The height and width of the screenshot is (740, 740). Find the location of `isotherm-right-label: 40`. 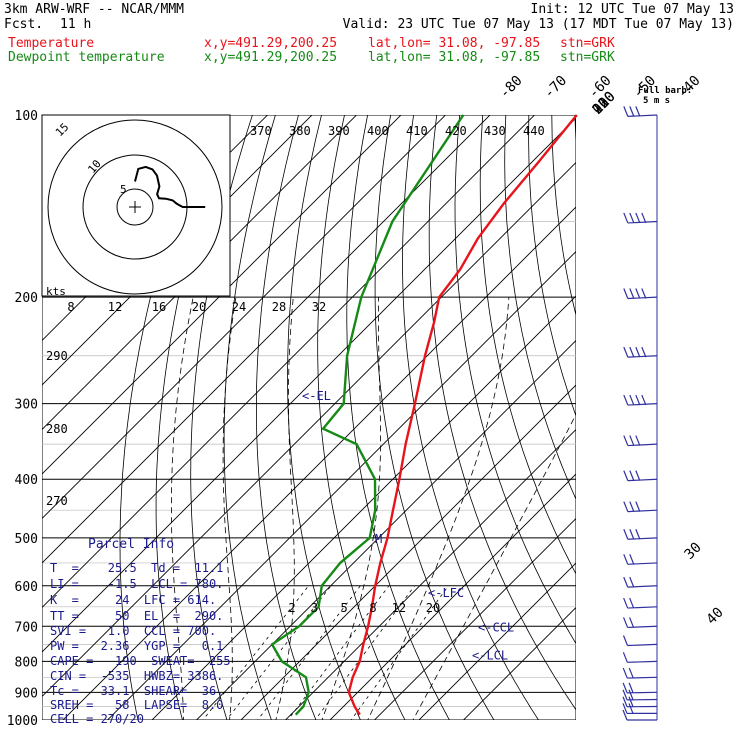

isotherm-right-label: 40 is located at coordinates (715, 616).